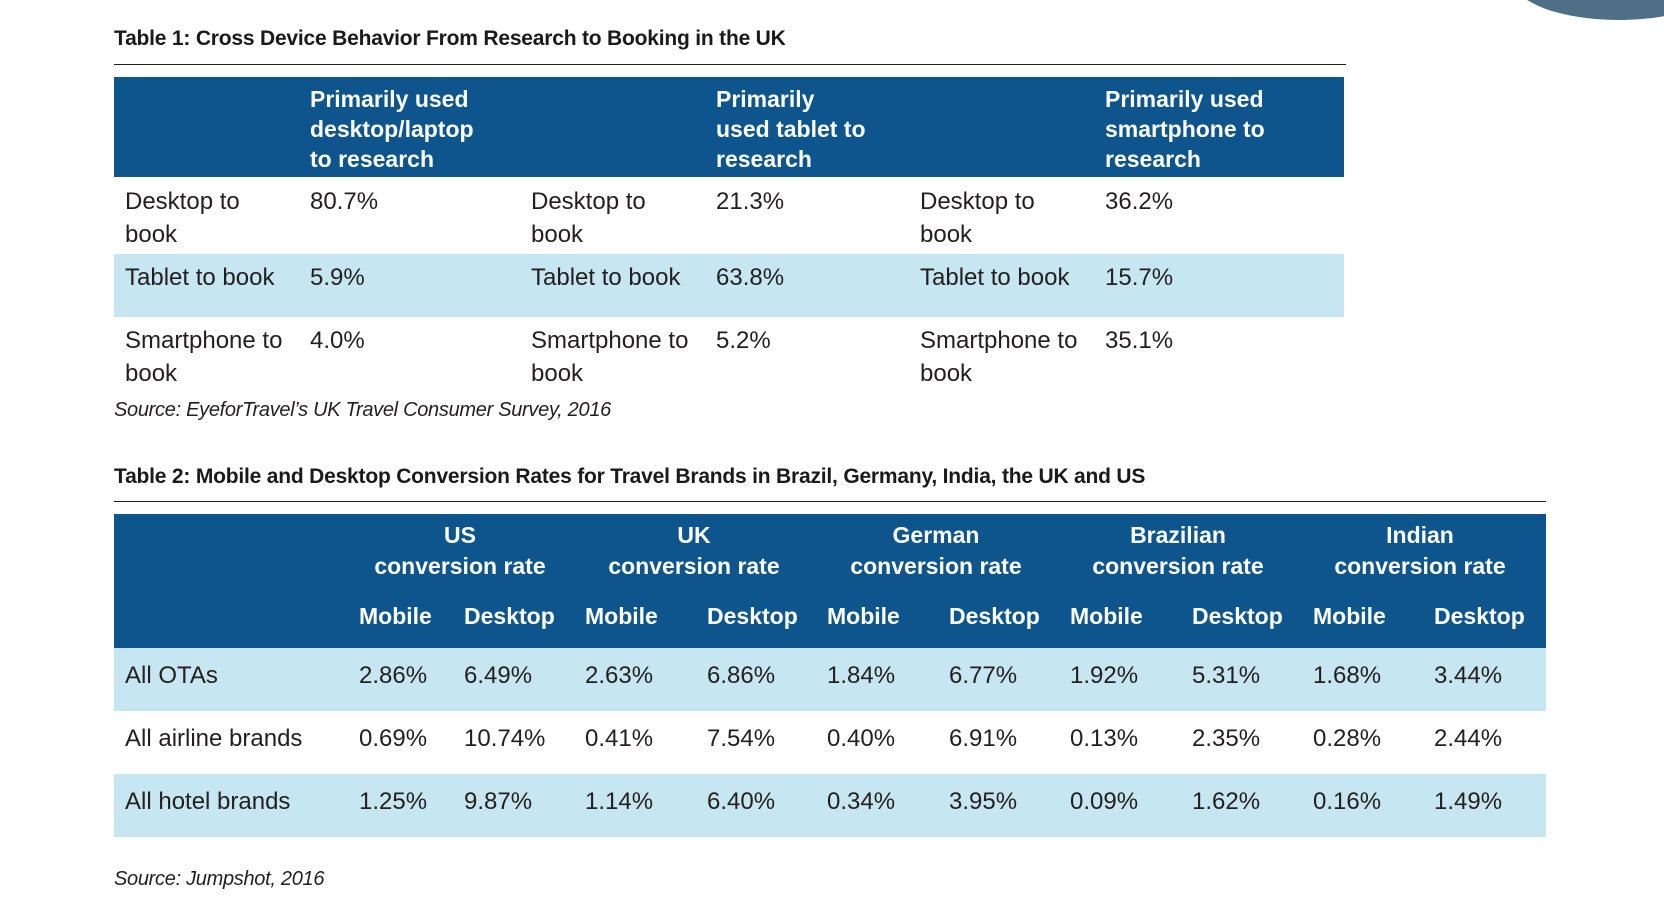  I want to click on cell-value: 3.95%, so click(983, 801).